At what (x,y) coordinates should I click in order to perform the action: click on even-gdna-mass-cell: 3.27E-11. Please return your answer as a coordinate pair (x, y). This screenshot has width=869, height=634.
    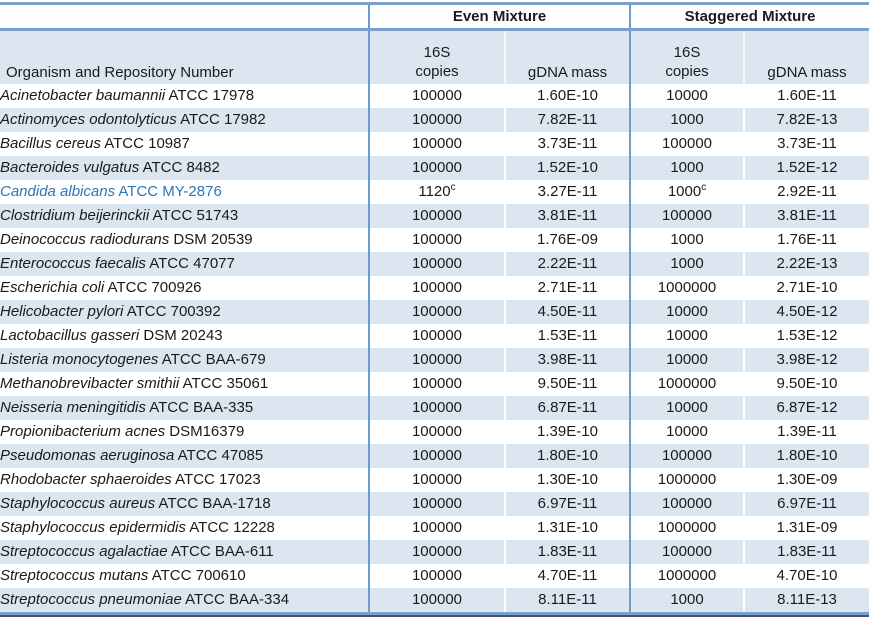
    Looking at the image, I should click on (567, 191).